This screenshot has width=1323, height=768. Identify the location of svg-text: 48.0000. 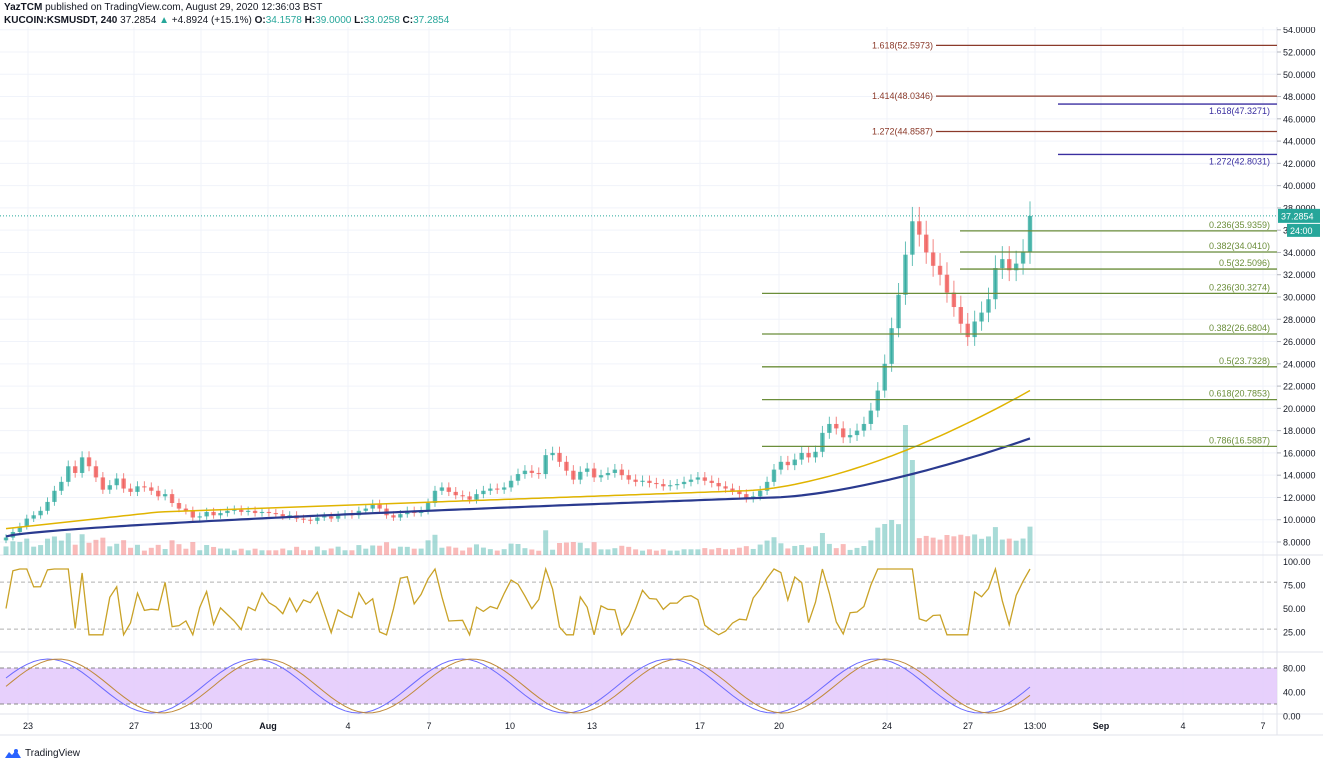
(1299, 97).